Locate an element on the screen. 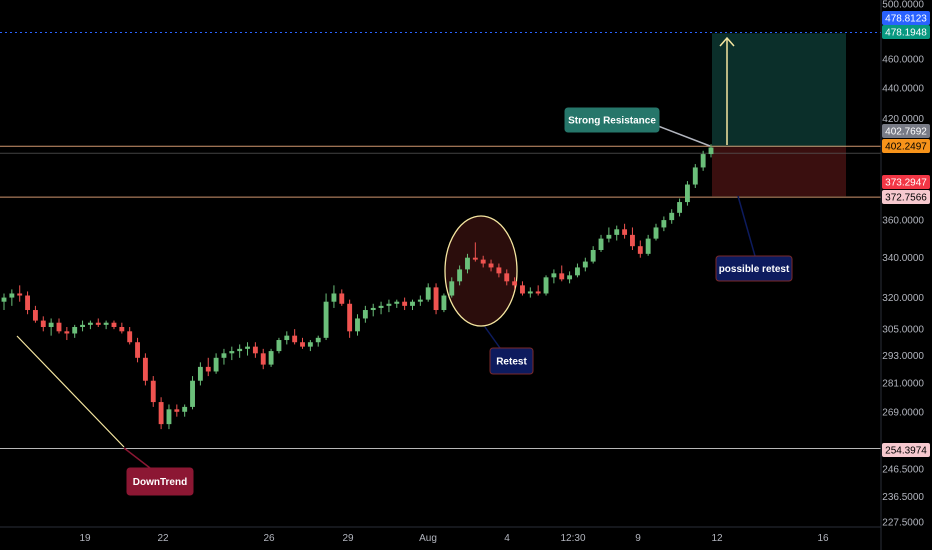  price-tag: 478.8123 is located at coordinates (906, 18).